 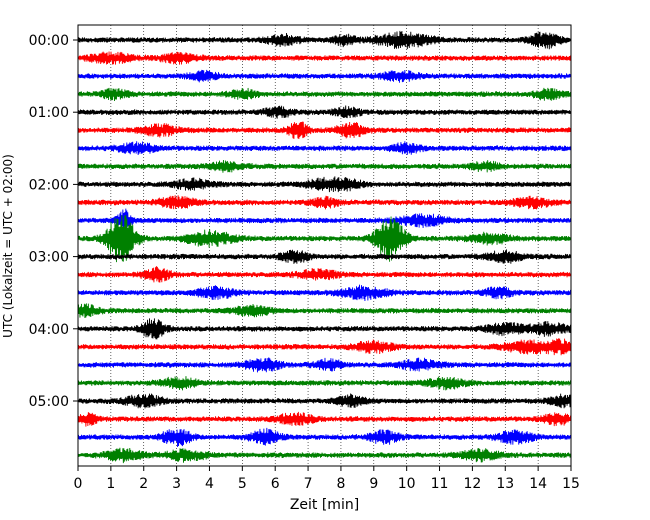 I want to click on x-tick-label-10: 10, so click(x=407, y=484).